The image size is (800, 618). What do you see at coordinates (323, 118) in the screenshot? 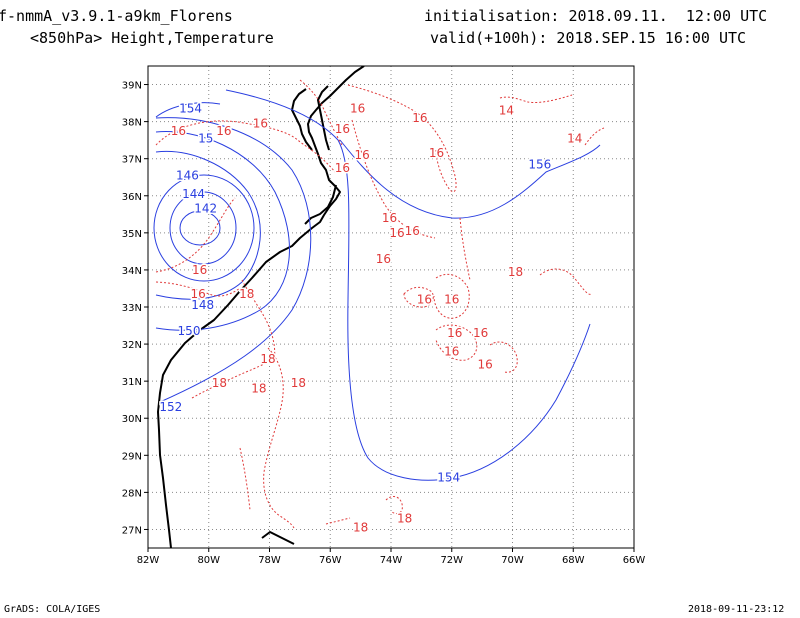
I see `coastline-delmarva` at bounding box center [323, 118].